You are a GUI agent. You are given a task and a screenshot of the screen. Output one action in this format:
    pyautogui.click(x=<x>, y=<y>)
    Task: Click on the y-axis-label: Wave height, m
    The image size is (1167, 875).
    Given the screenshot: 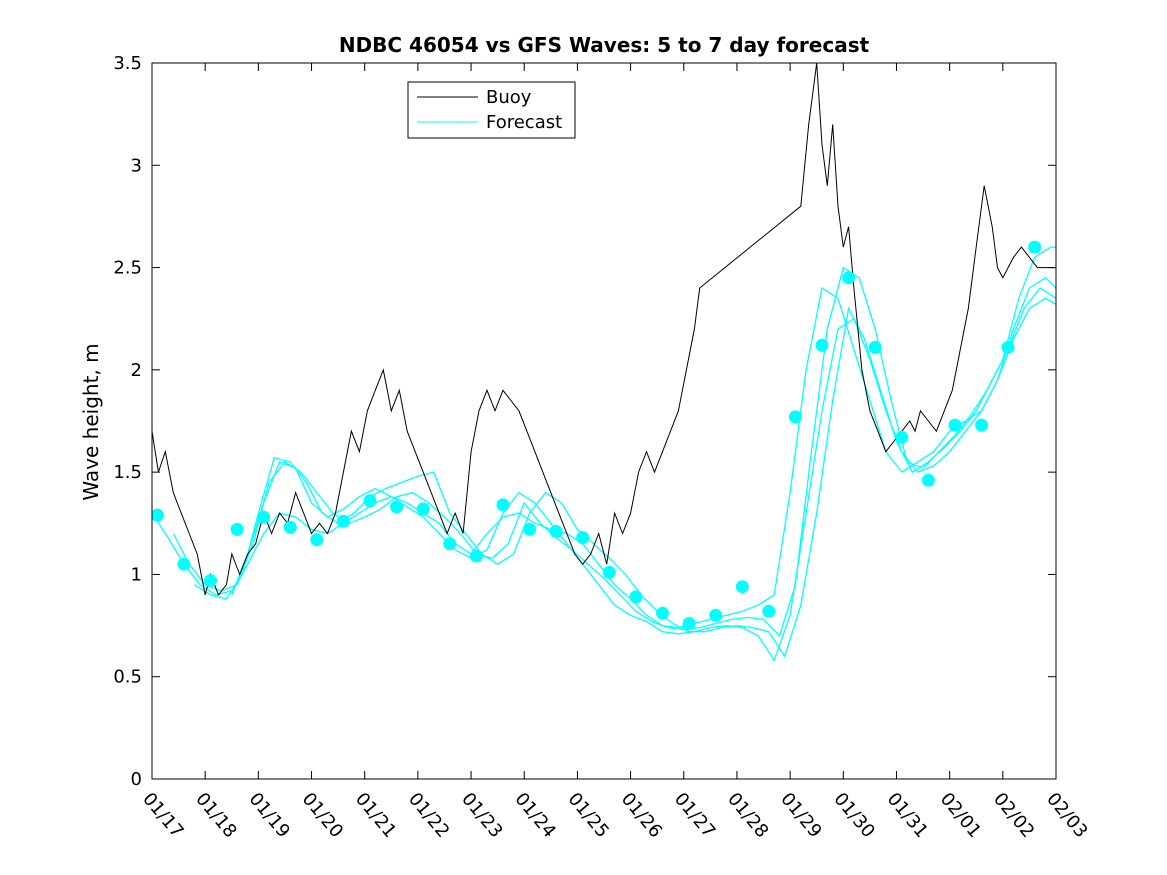 What is the action you would take?
    pyautogui.click(x=91, y=421)
    